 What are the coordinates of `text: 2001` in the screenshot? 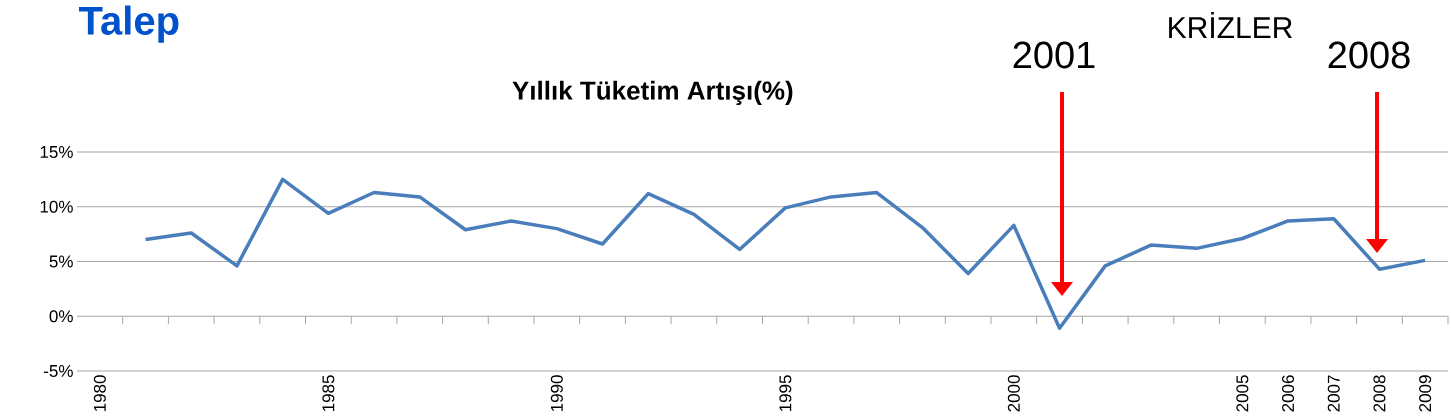 It's located at (1054, 55).